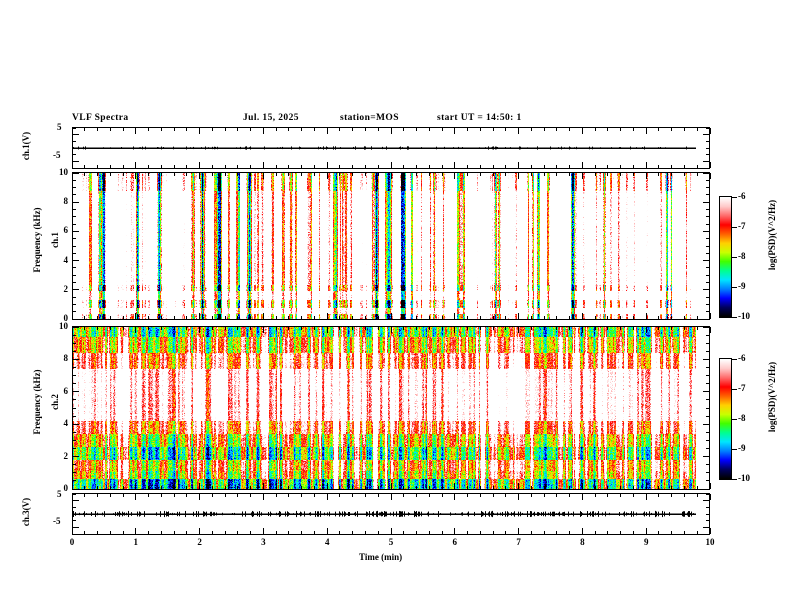 The height and width of the screenshot is (612, 792). Describe the element at coordinates (57, 521) in the screenshot. I see `ch3-ytick-neg5: -5` at that location.